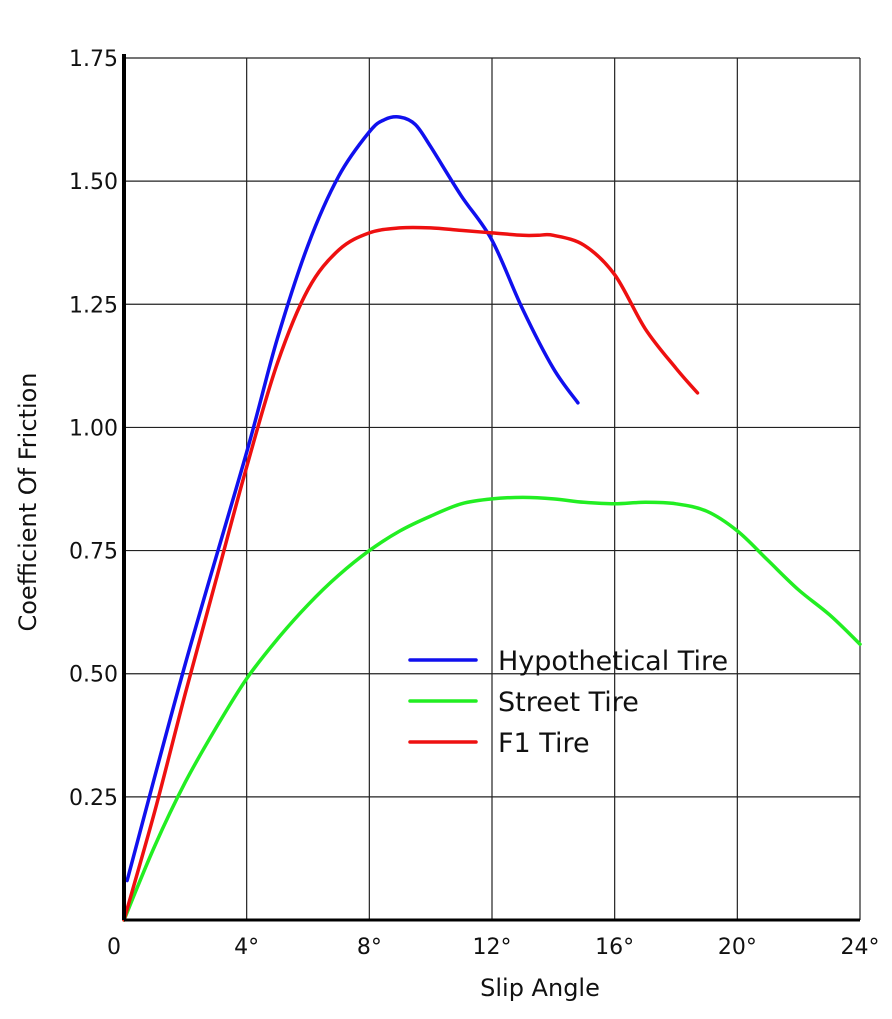  What do you see at coordinates (860, 947) in the screenshot?
I see `x-tick-label: 24°` at bounding box center [860, 947].